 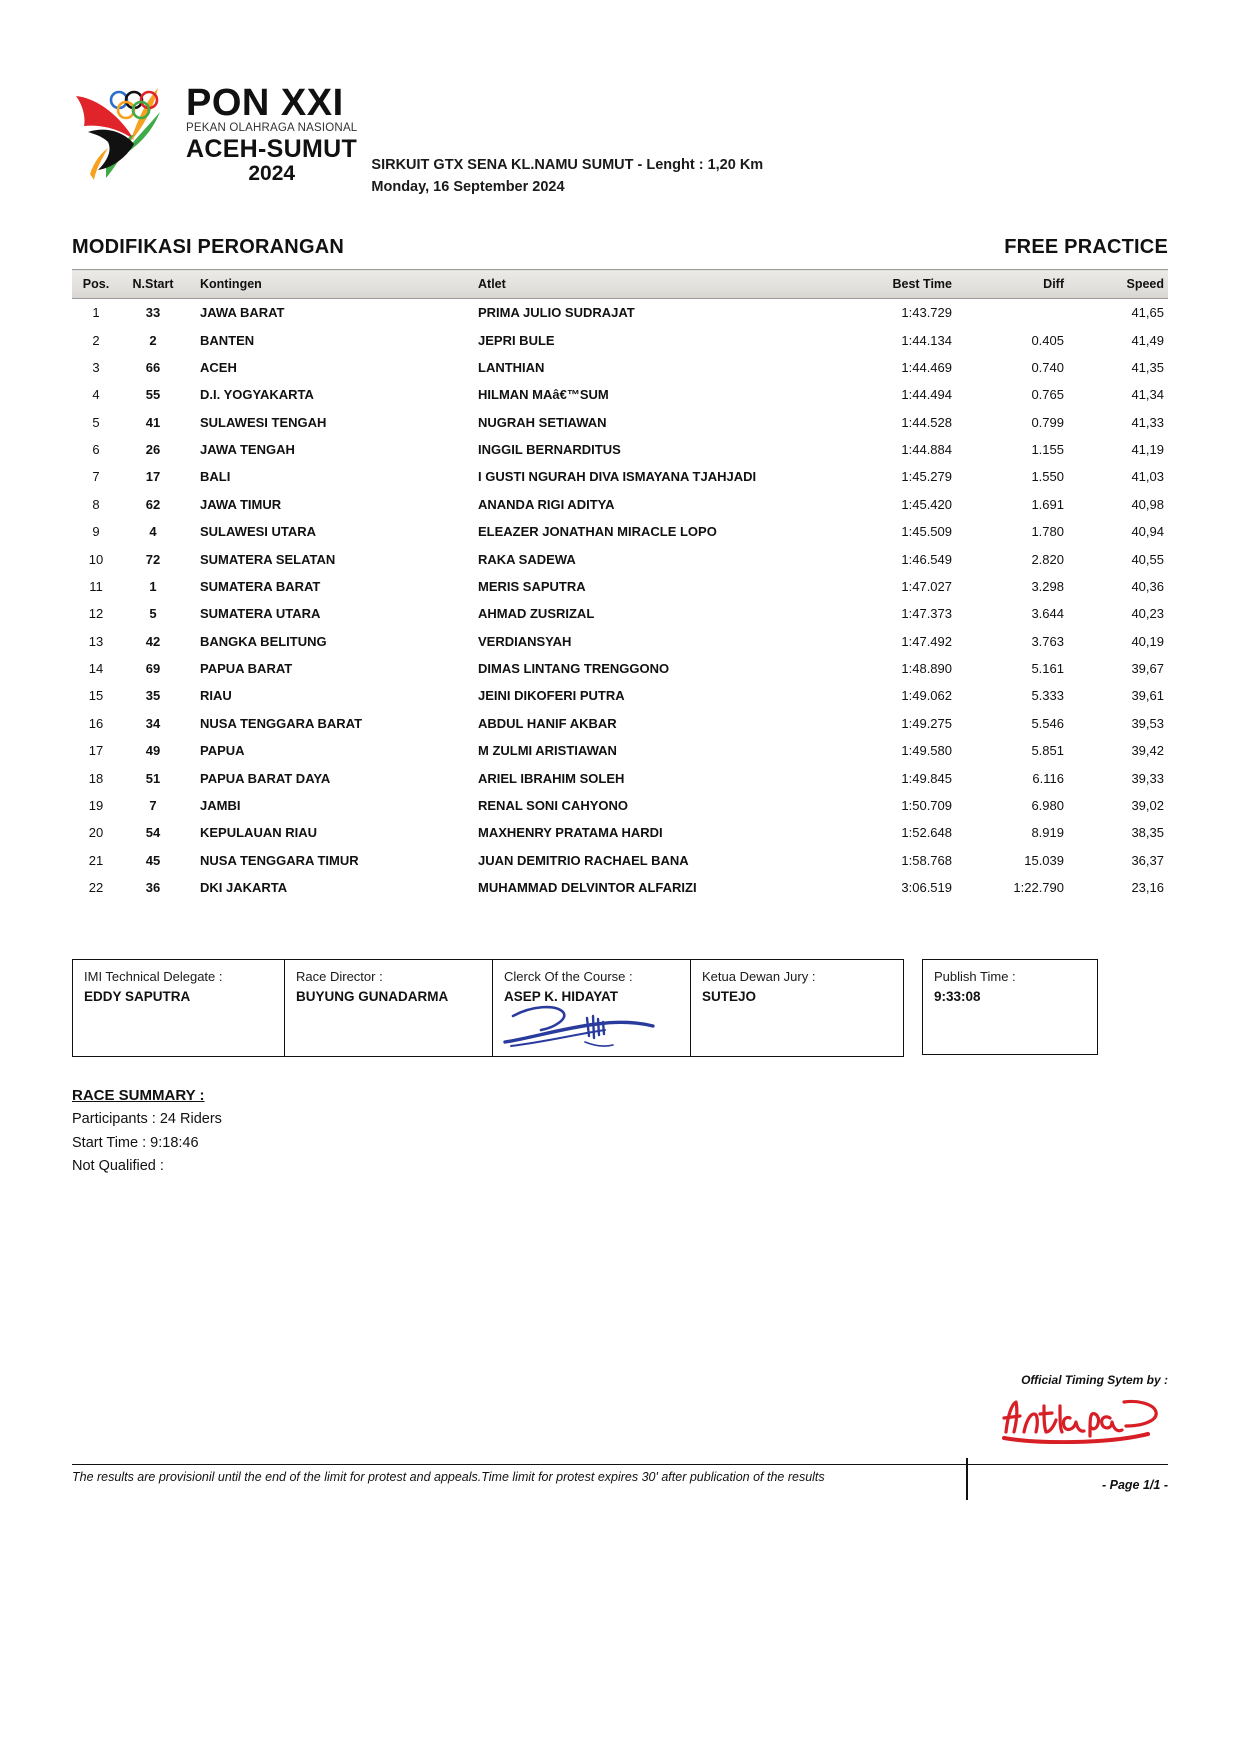 I want to click on clerk-of-course-name: ASEP K. HIDAYAT, so click(x=561, y=997).